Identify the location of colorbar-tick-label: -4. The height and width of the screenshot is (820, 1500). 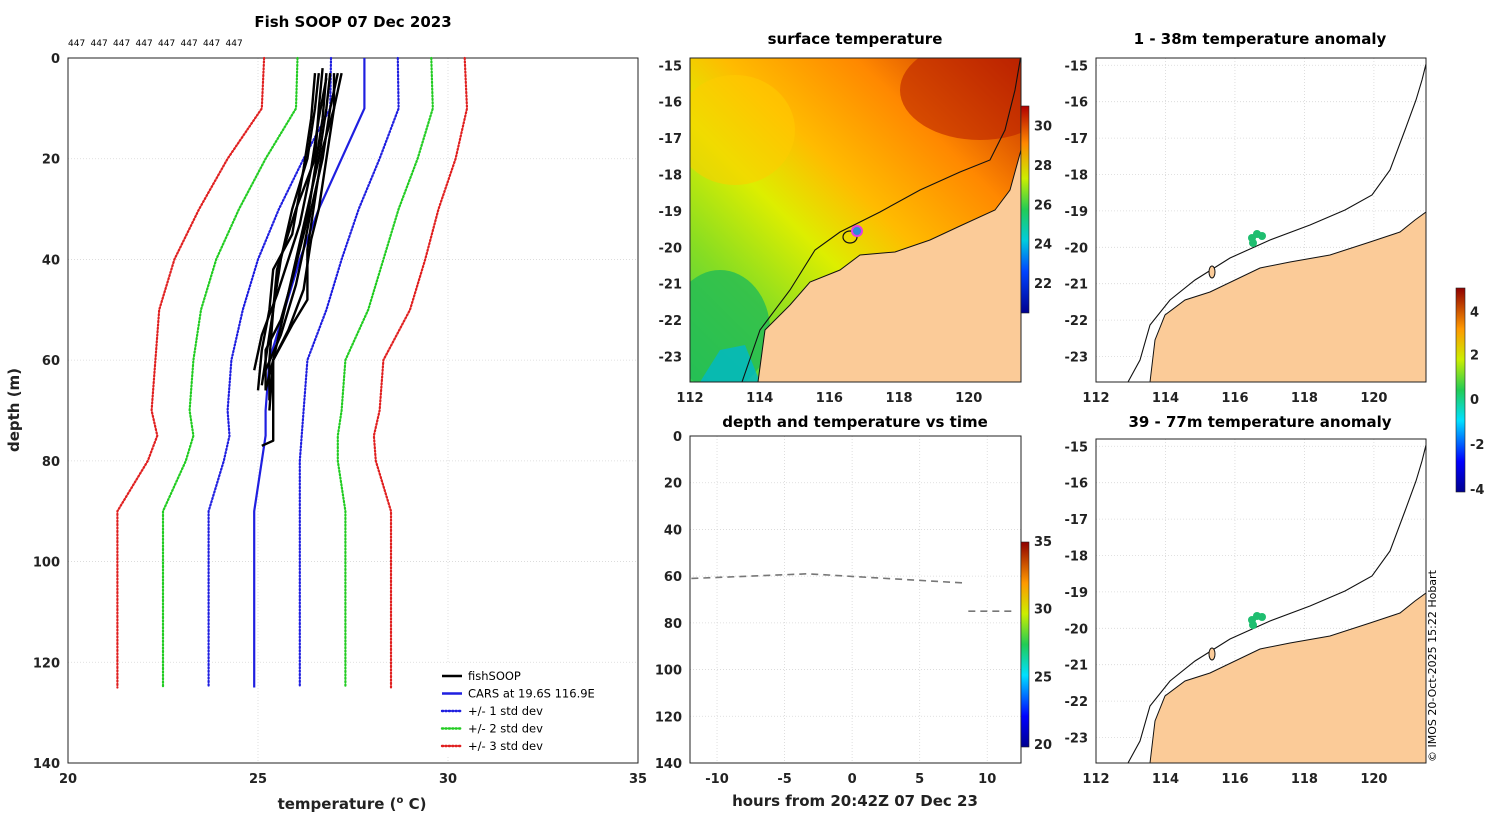
(1477, 490).